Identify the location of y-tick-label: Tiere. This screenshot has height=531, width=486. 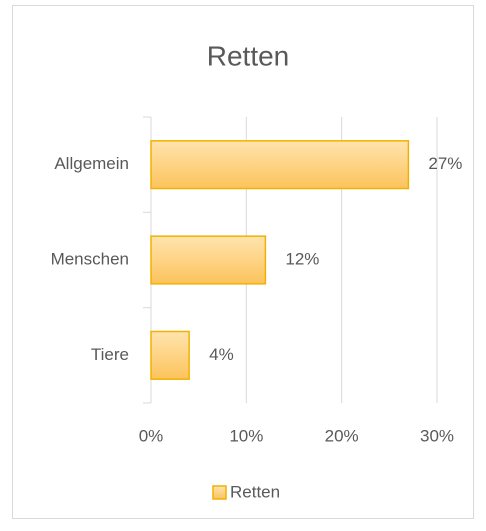
(110, 354).